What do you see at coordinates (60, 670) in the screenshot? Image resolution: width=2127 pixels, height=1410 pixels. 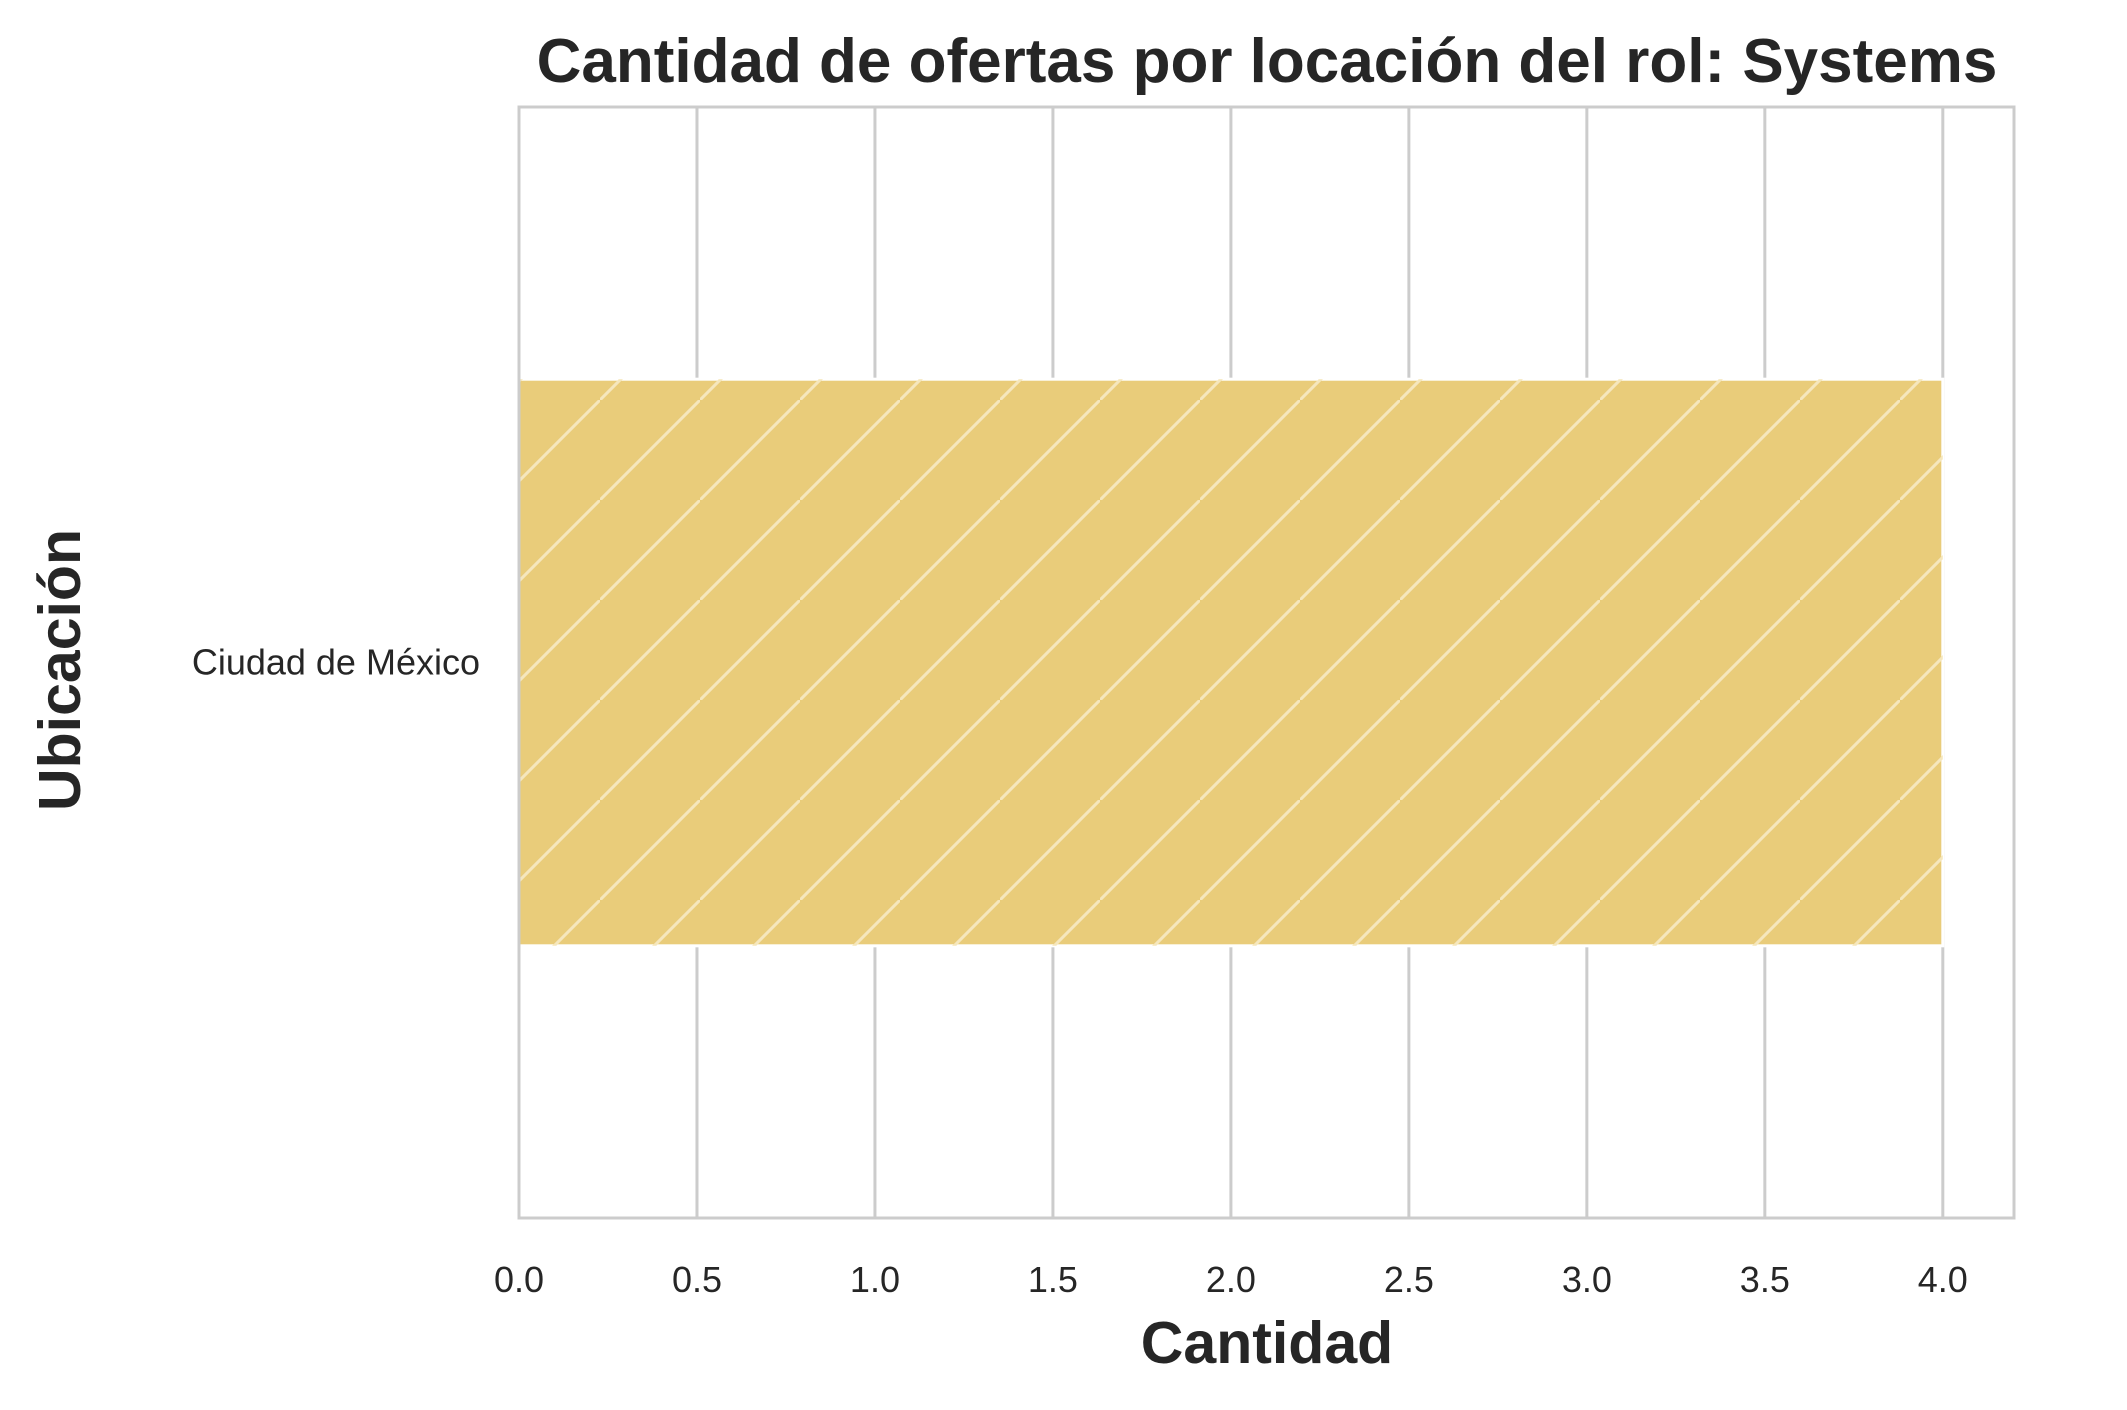 I see `y-axis-label: Ubicación` at bounding box center [60, 670].